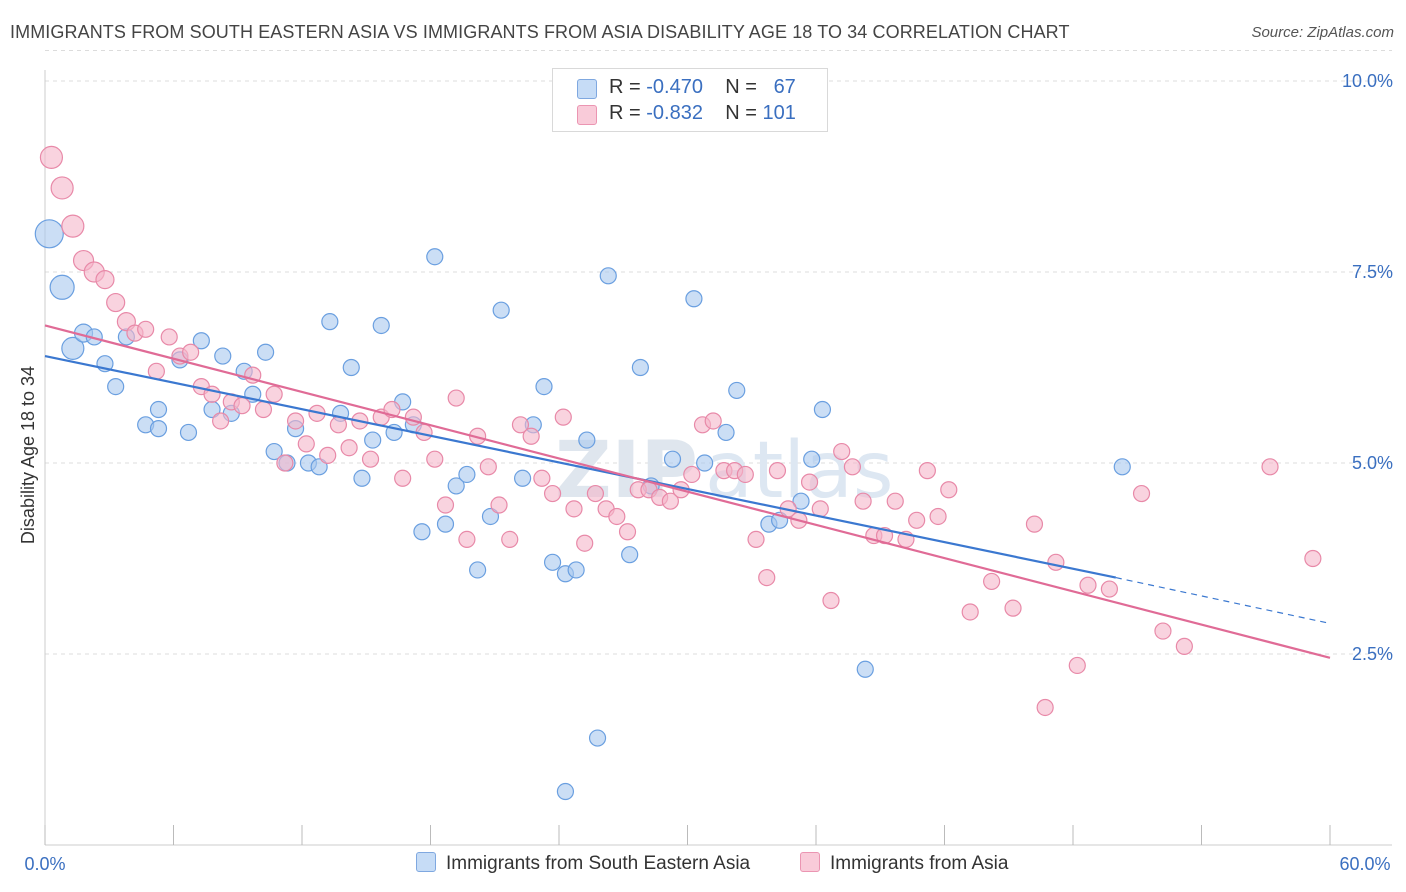  What do you see at coordinates (1372, 654) in the screenshot?
I see `y-tick-label: 2.5%` at bounding box center [1372, 654].